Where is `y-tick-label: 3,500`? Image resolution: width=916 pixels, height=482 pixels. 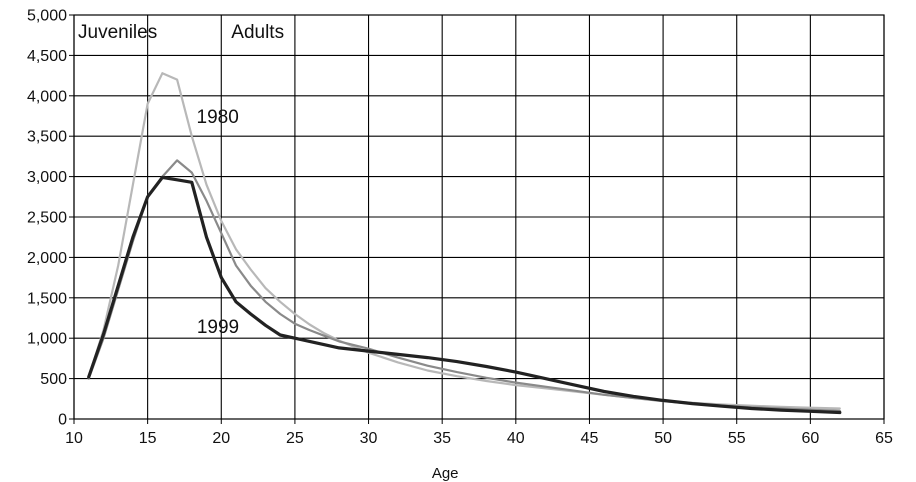 y-tick-label: 3,500 is located at coordinates (47, 137).